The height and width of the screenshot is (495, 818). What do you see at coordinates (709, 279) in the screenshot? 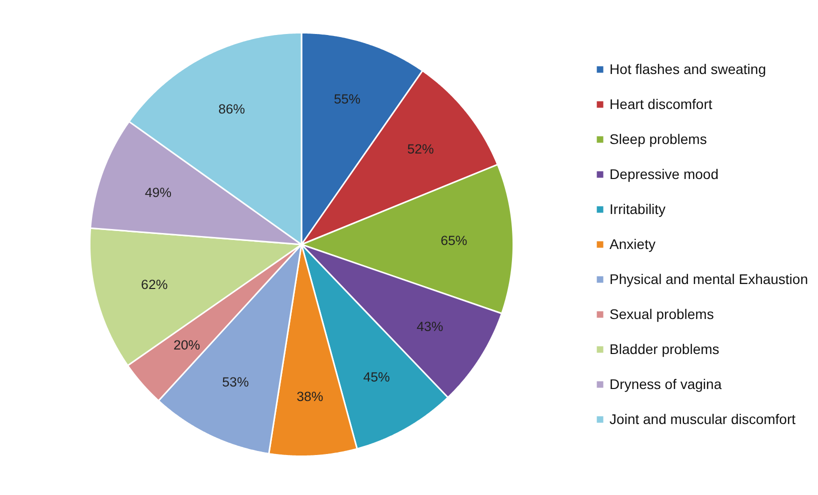
I see `legend-label: Physical and mental Exhaustion` at bounding box center [709, 279].